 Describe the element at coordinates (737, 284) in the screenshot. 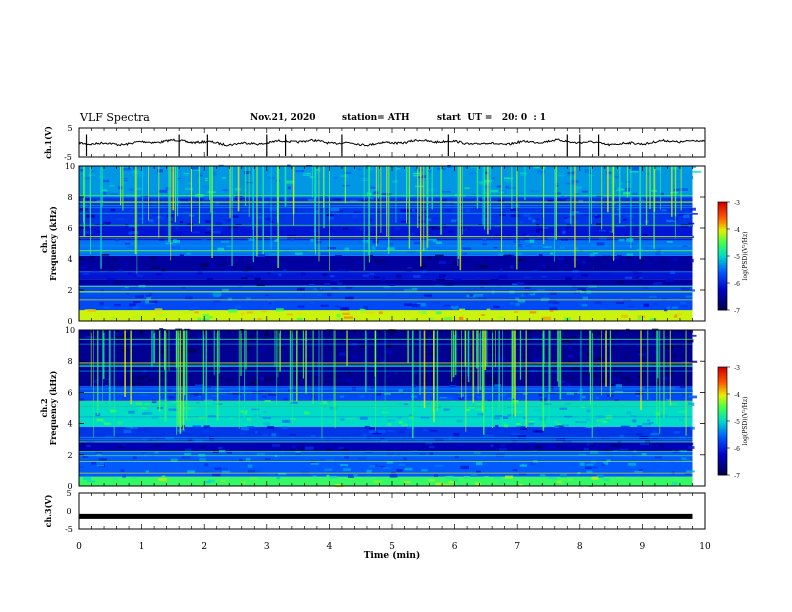

I see `ch1-colorbar-tick: -6` at that location.